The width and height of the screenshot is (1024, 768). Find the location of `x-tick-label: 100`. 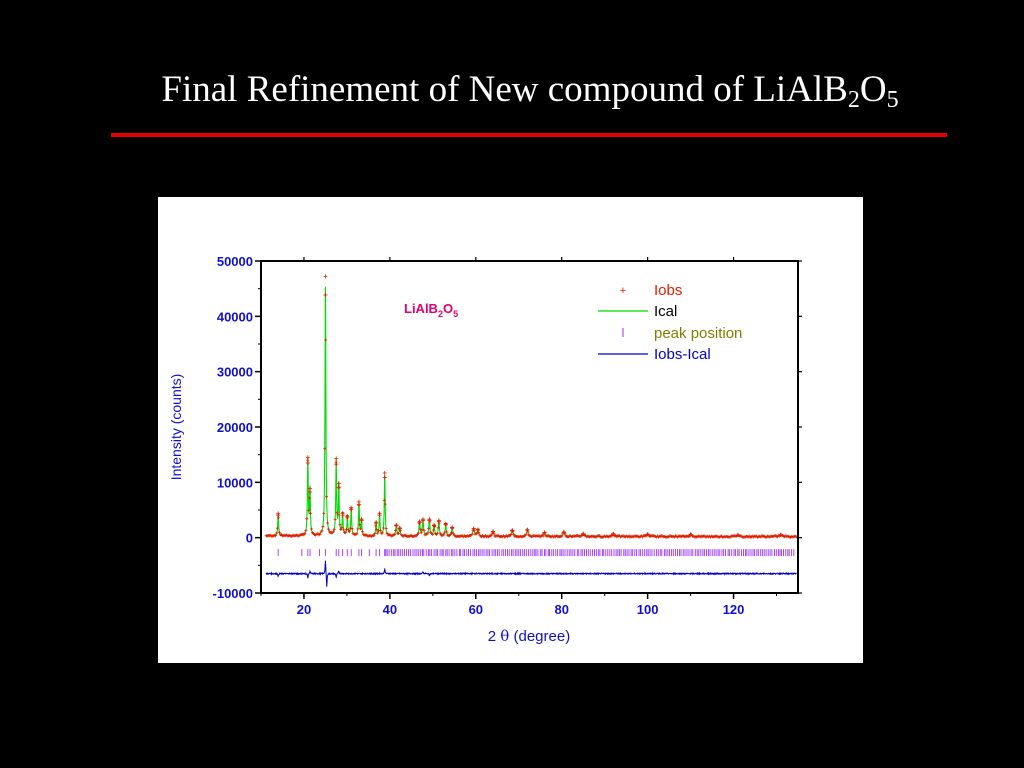

x-tick-label: 100 is located at coordinates (648, 609).